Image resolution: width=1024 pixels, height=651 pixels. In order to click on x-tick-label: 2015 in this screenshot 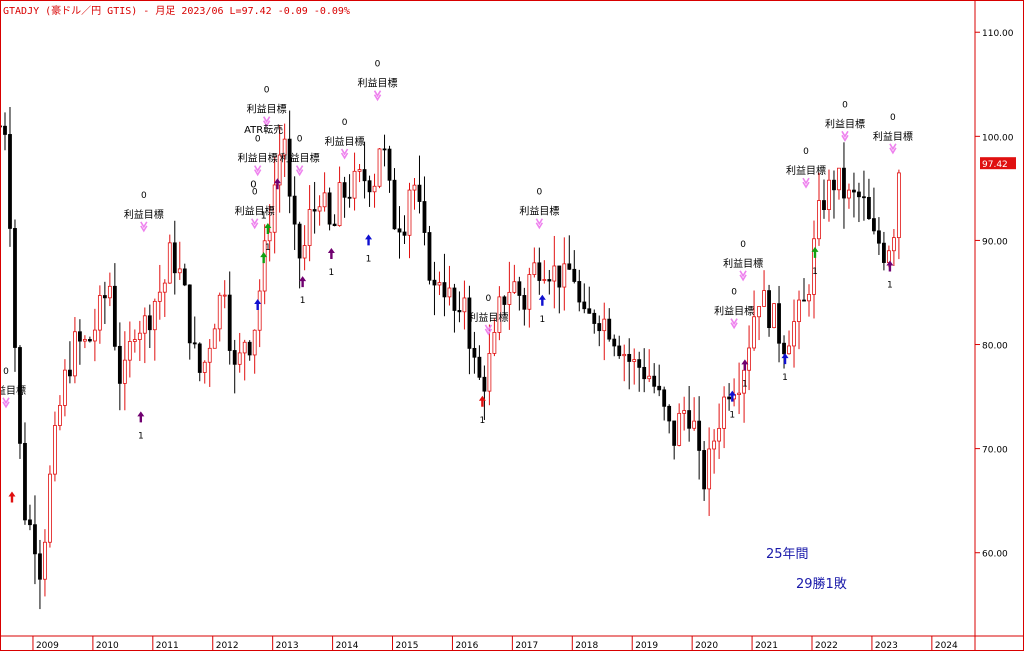, I will do `click(407, 646)`.